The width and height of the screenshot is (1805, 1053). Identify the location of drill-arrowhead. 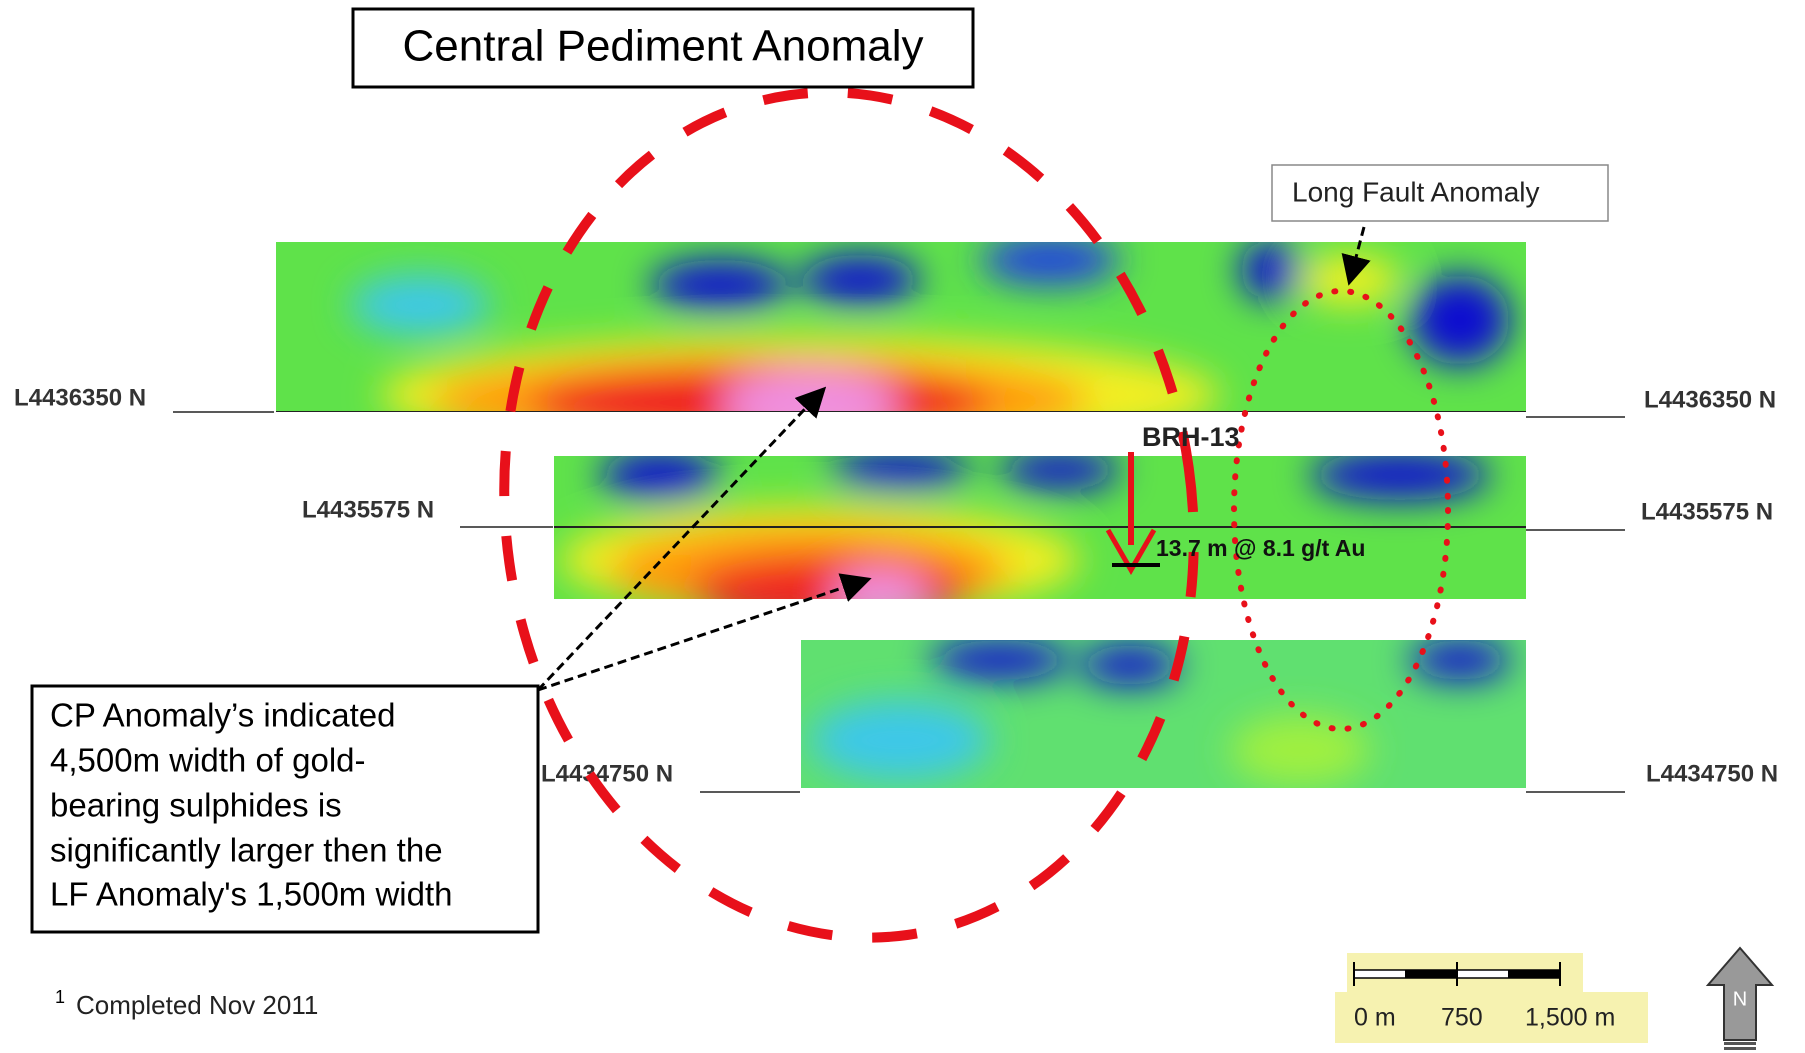
(1131, 552).